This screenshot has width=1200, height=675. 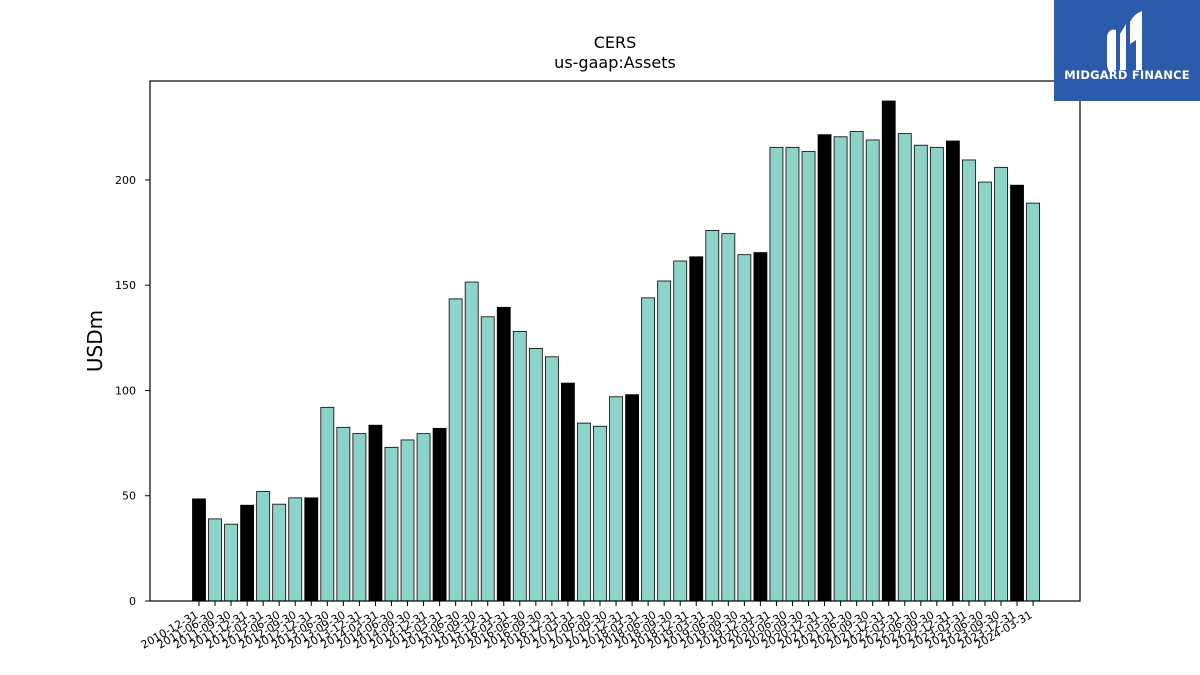 I want to click on y-axis-label: USDm, so click(x=95, y=341).